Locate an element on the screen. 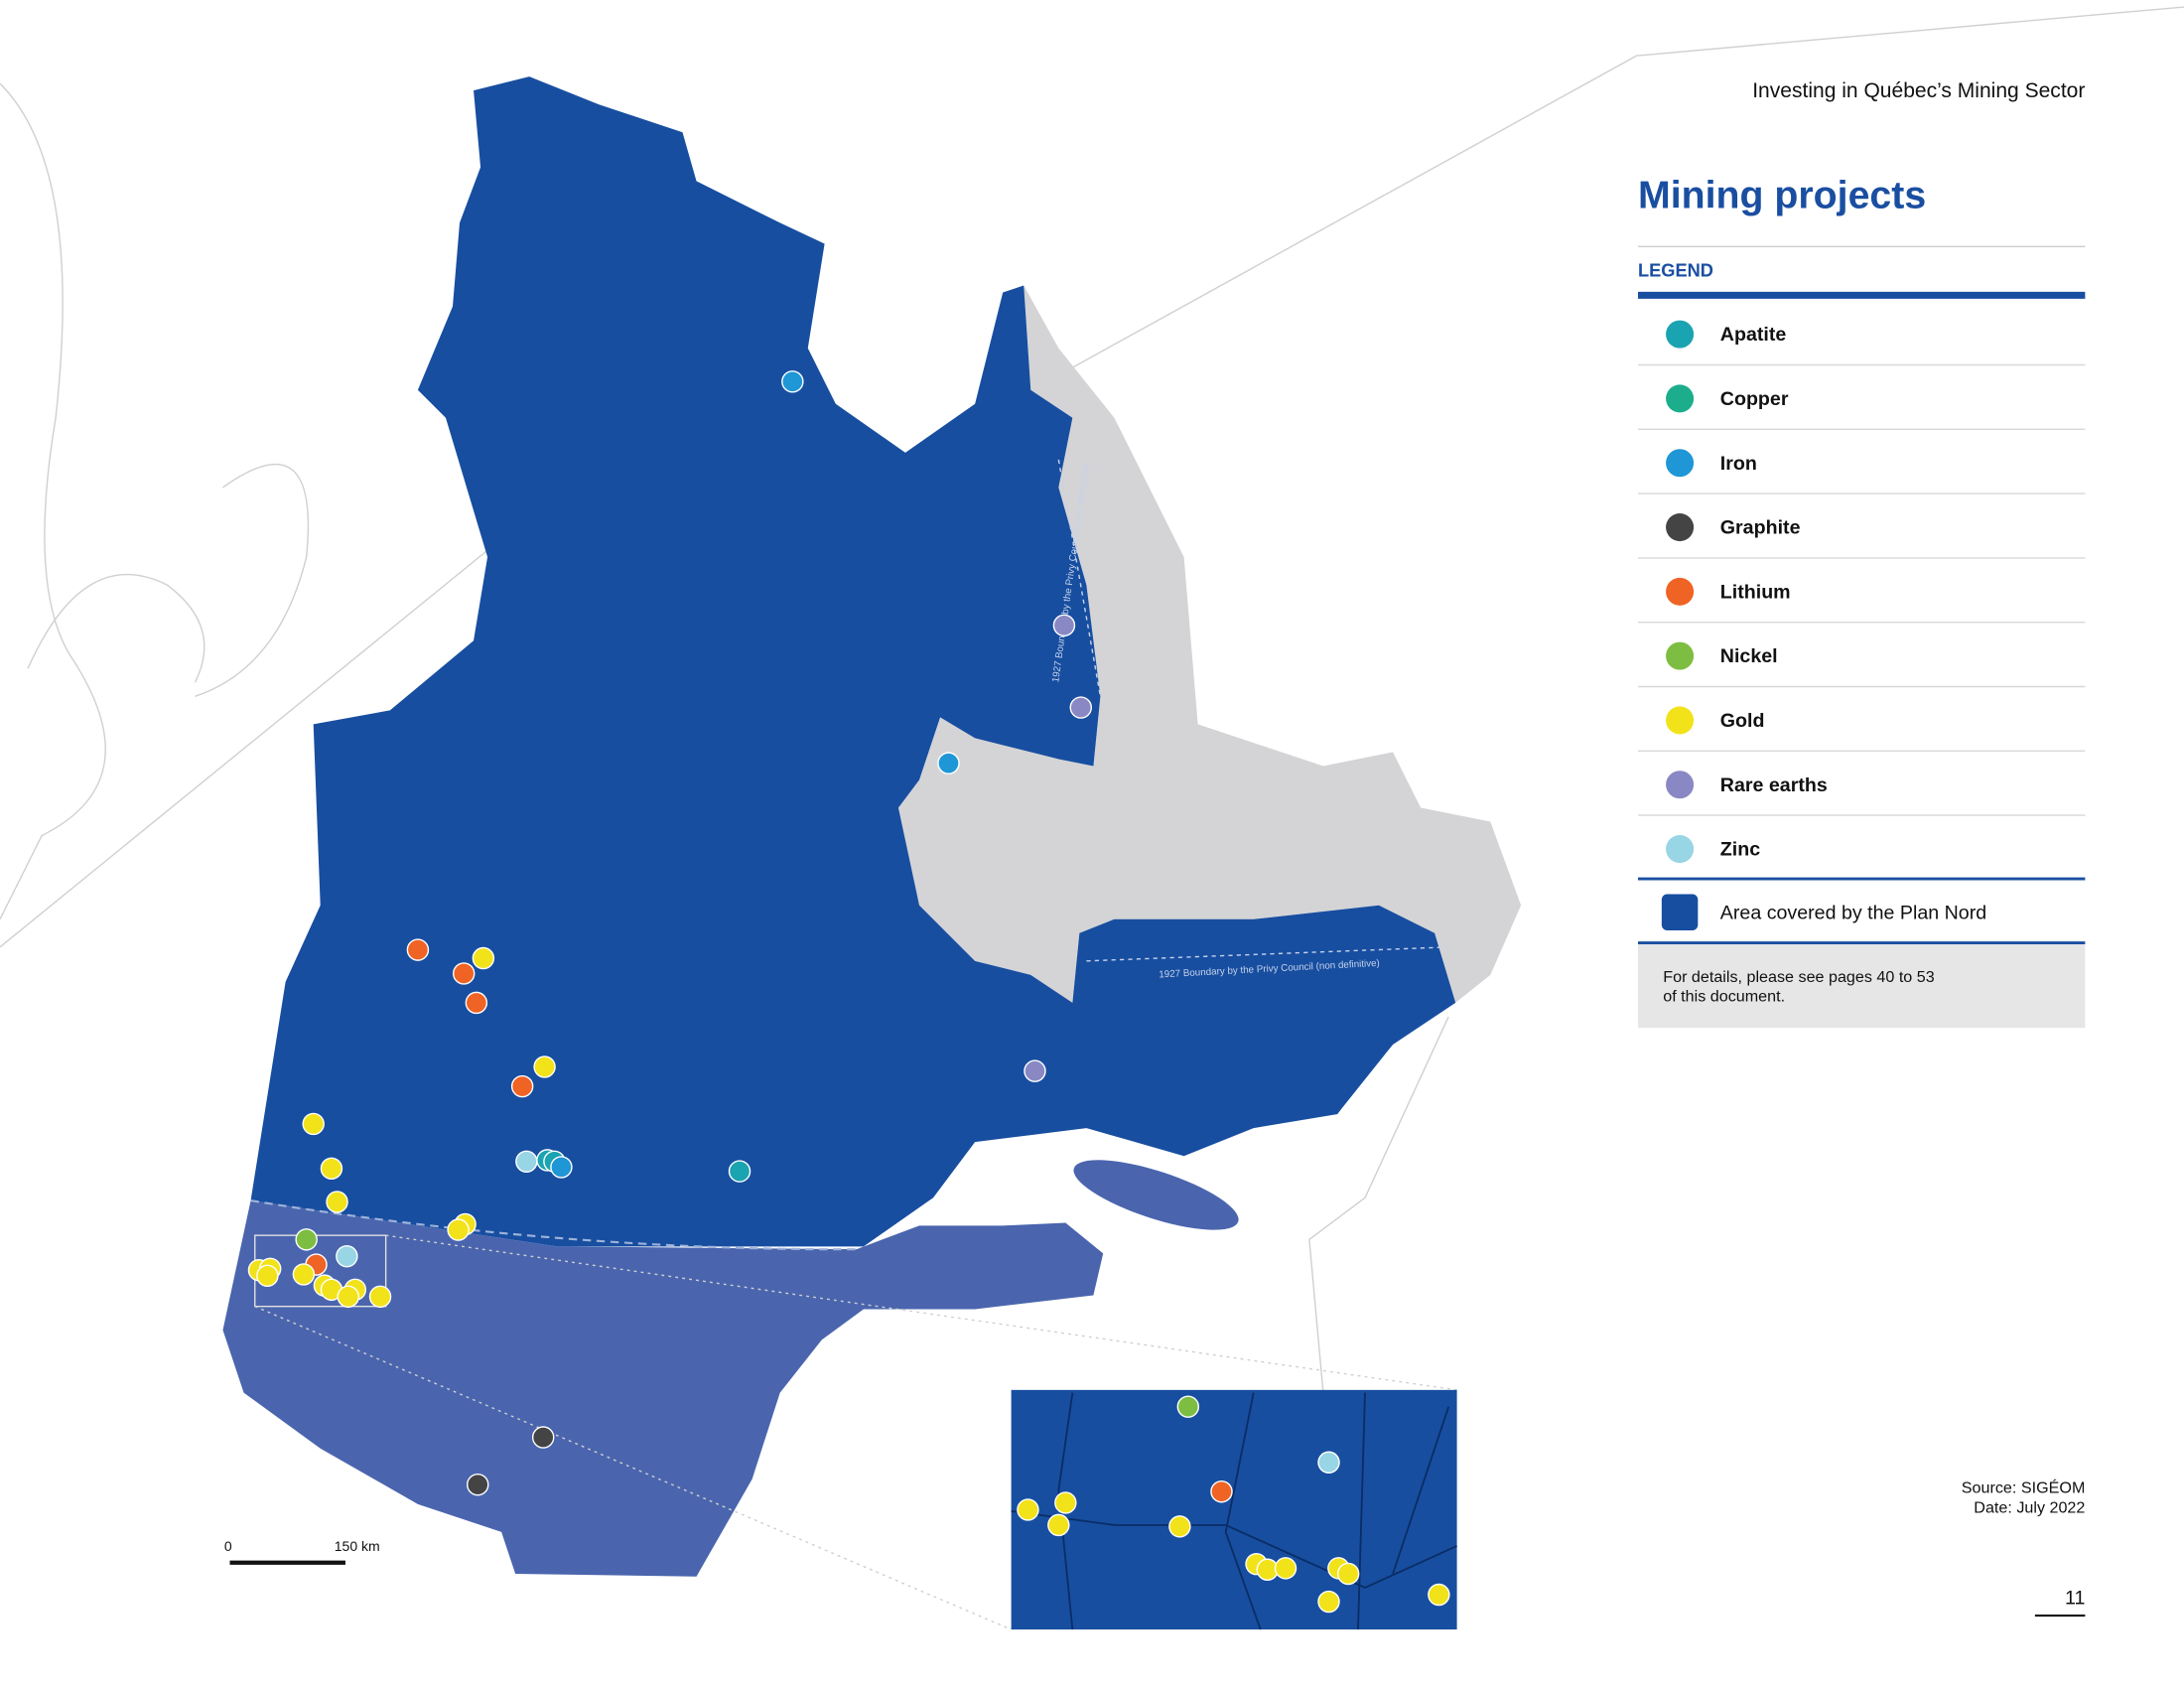 The image size is (2184, 1688). date: Date: July 2022 is located at coordinates (2029, 1507).